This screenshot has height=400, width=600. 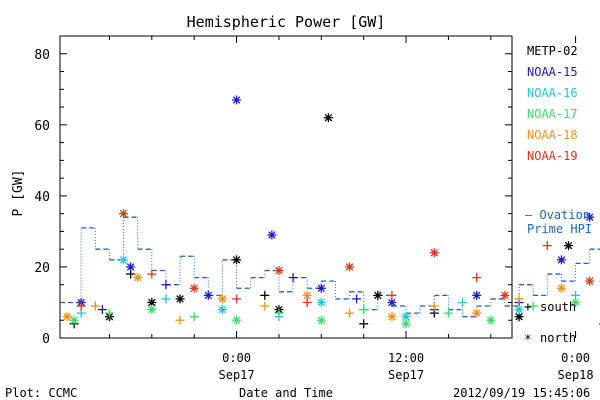 What do you see at coordinates (521, 393) in the screenshot?
I see `timestamp: 2012/09/19 15:45:06` at bounding box center [521, 393].